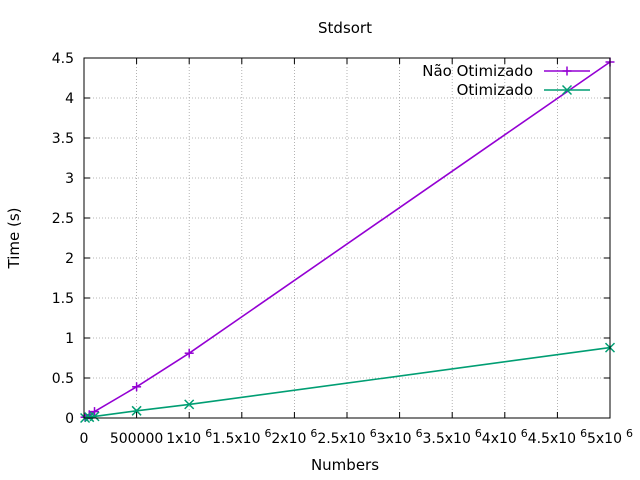  What do you see at coordinates (236, 439) in the screenshot?
I see `x-tick-label-base: 1.5x10` at bounding box center [236, 439].